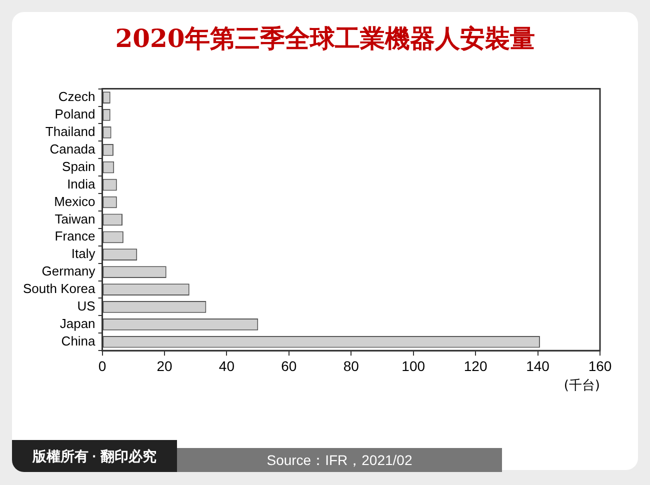 The width and height of the screenshot is (650, 485). I want to click on x-tick-label: 40, so click(226, 366).